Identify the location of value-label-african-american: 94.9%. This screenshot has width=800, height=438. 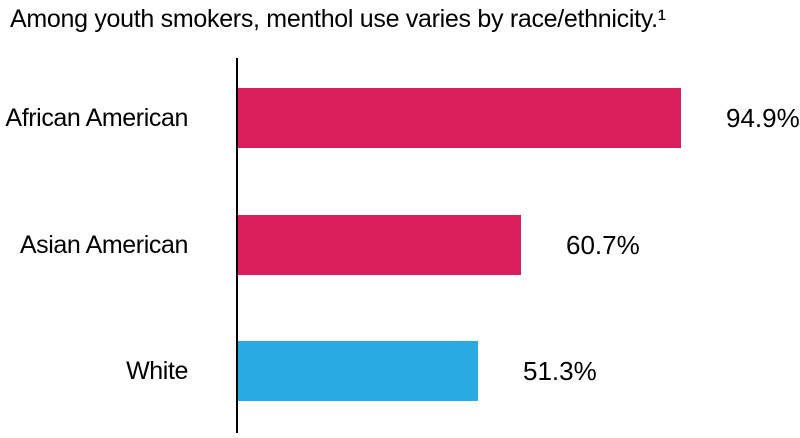
(763, 117).